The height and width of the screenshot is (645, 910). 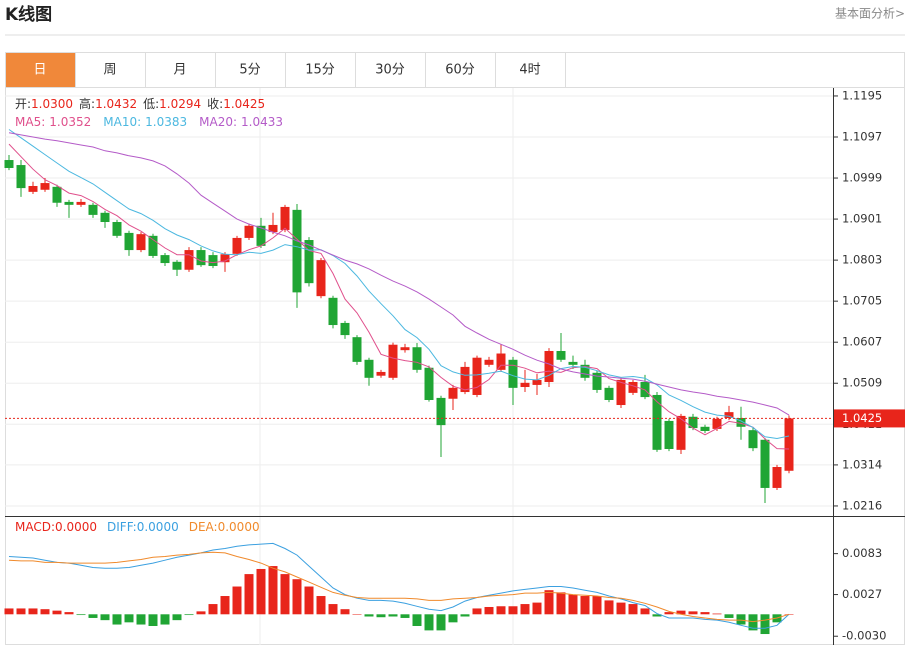 I want to click on tab-label: 月, so click(x=179, y=70).